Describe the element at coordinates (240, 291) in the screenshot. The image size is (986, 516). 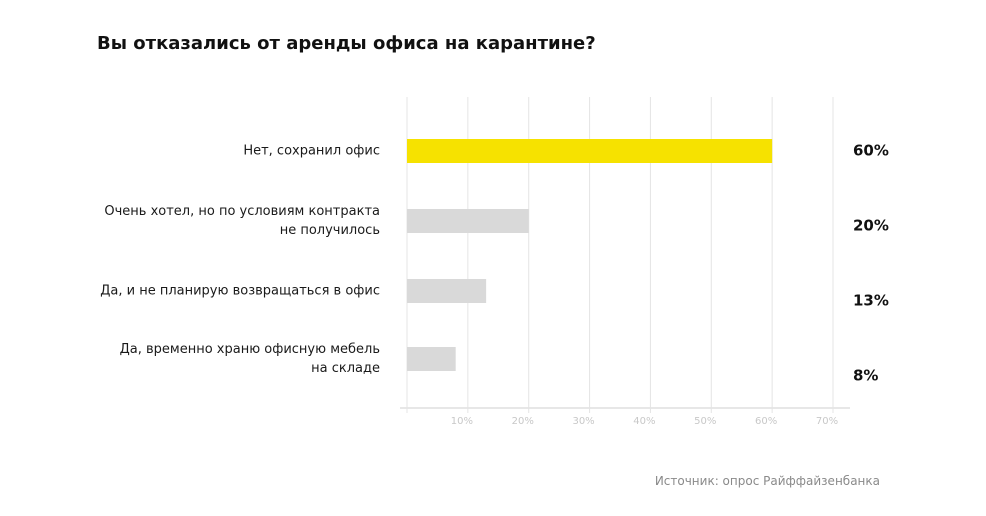
I see `category-label: Да, и не планирую возвращаться в офис` at that location.